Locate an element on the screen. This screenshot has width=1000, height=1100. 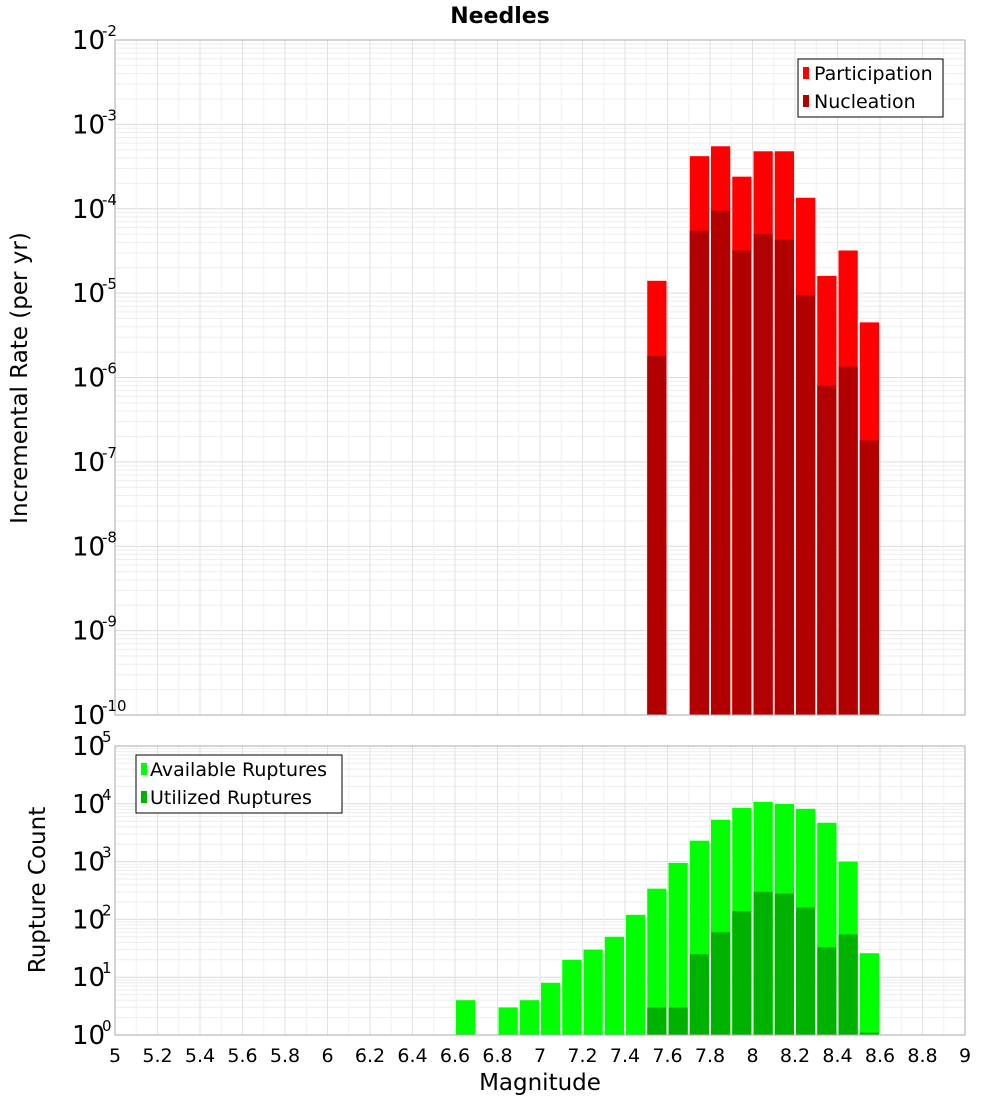
rate-bars is located at coordinates (763, 431).